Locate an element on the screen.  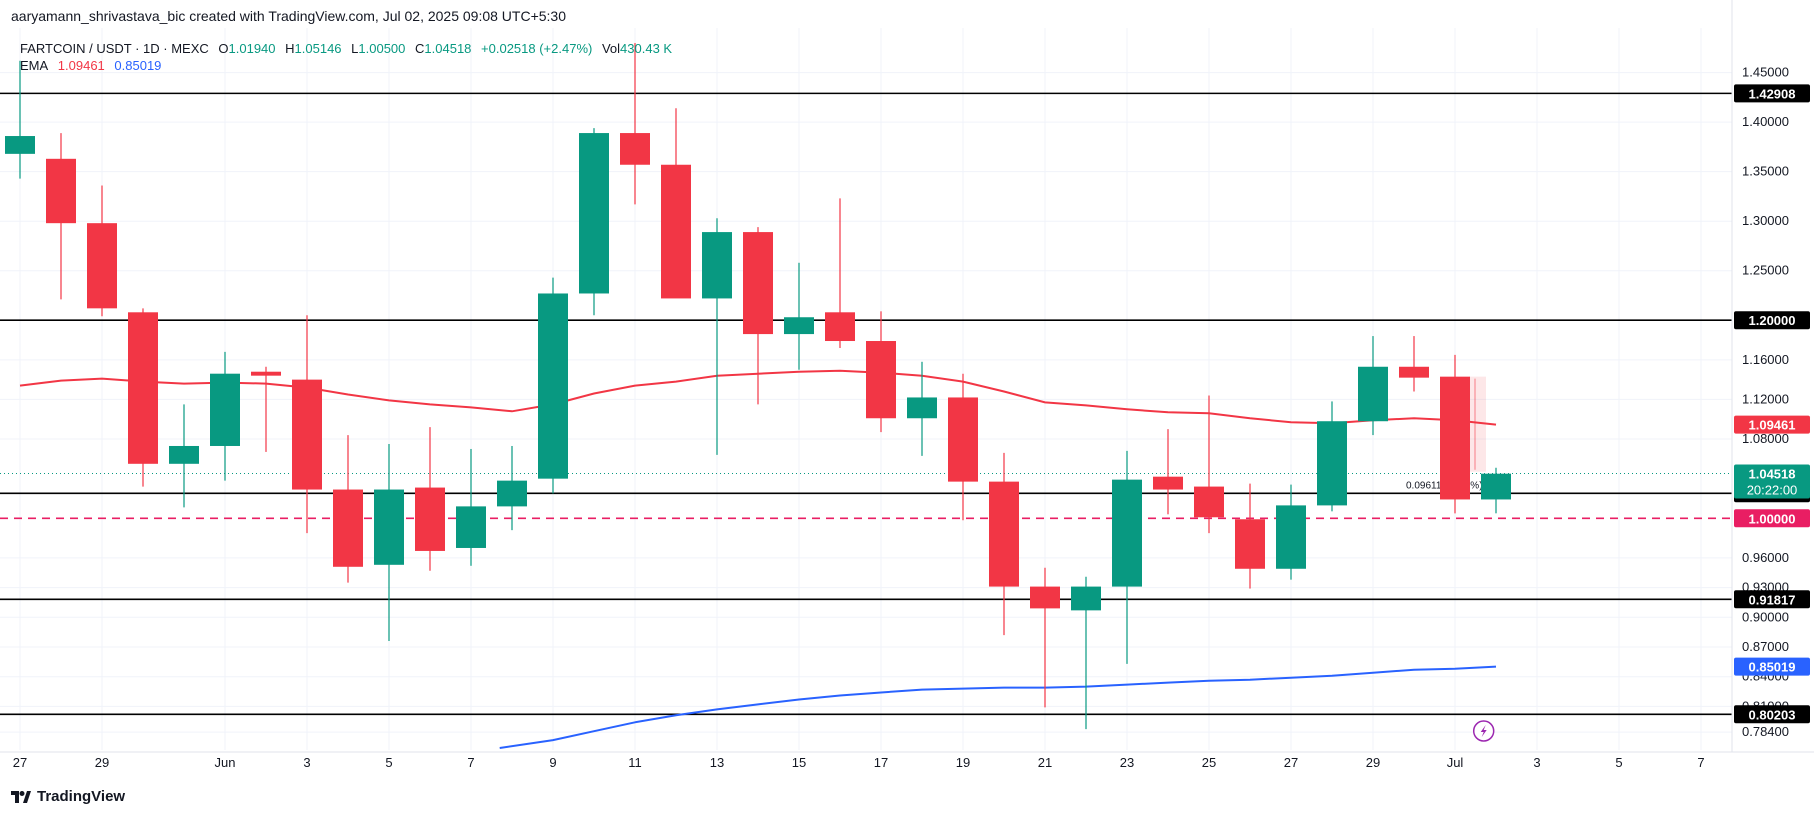
date-tick-label: 29 is located at coordinates (102, 762).